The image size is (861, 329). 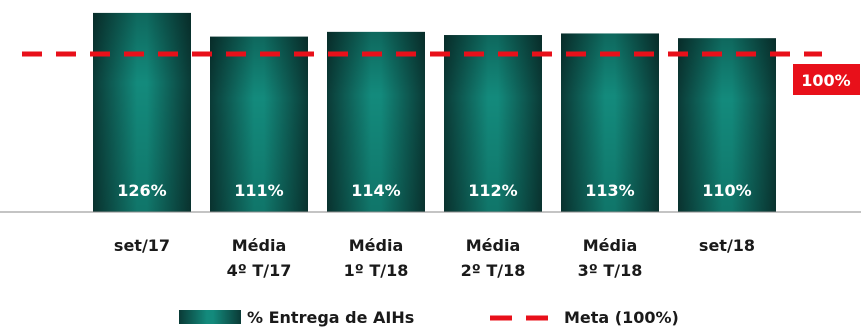 What do you see at coordinates (259, 270) in the screenshot?
I see `x-tick-label: 4º T/17` at bounding box center [259, 270].